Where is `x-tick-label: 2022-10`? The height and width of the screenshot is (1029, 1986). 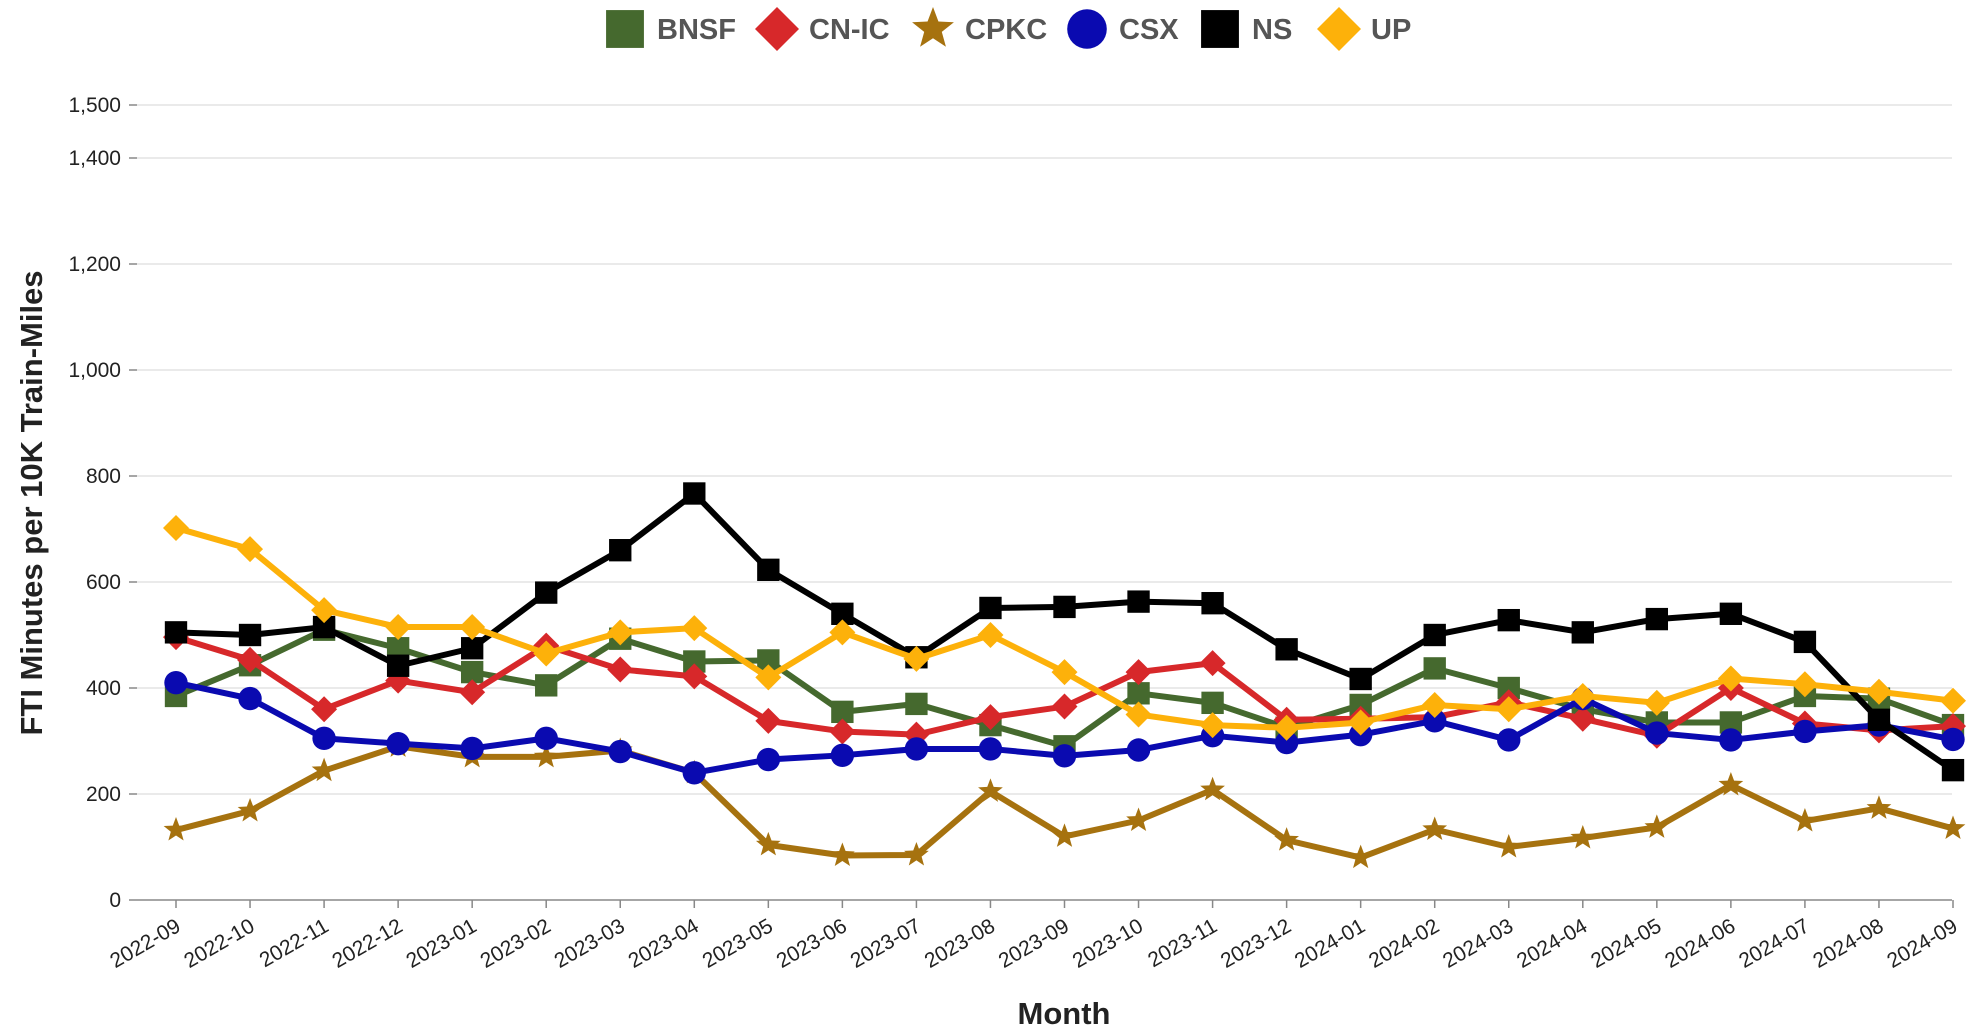 x-tick-label: 2022-10 is located at coordinates (219, 943).